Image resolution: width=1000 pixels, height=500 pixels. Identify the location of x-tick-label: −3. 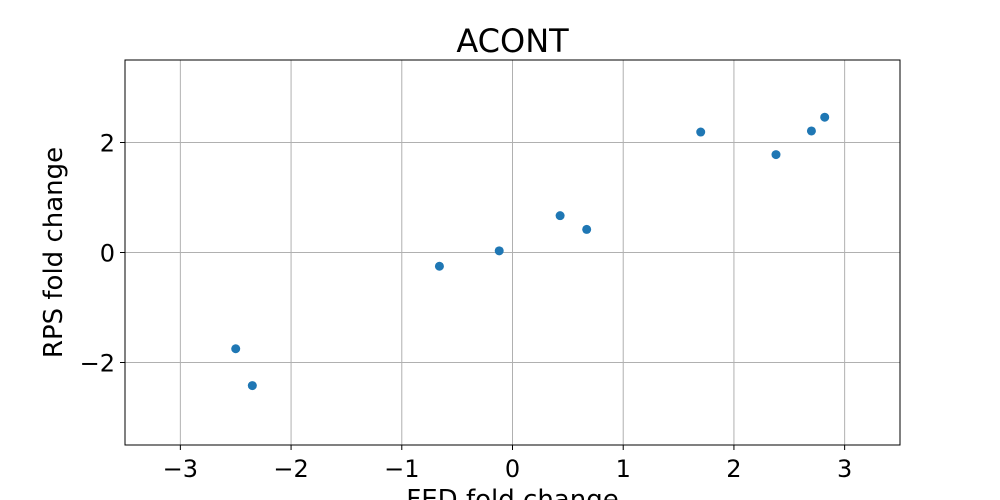
(180, 469).